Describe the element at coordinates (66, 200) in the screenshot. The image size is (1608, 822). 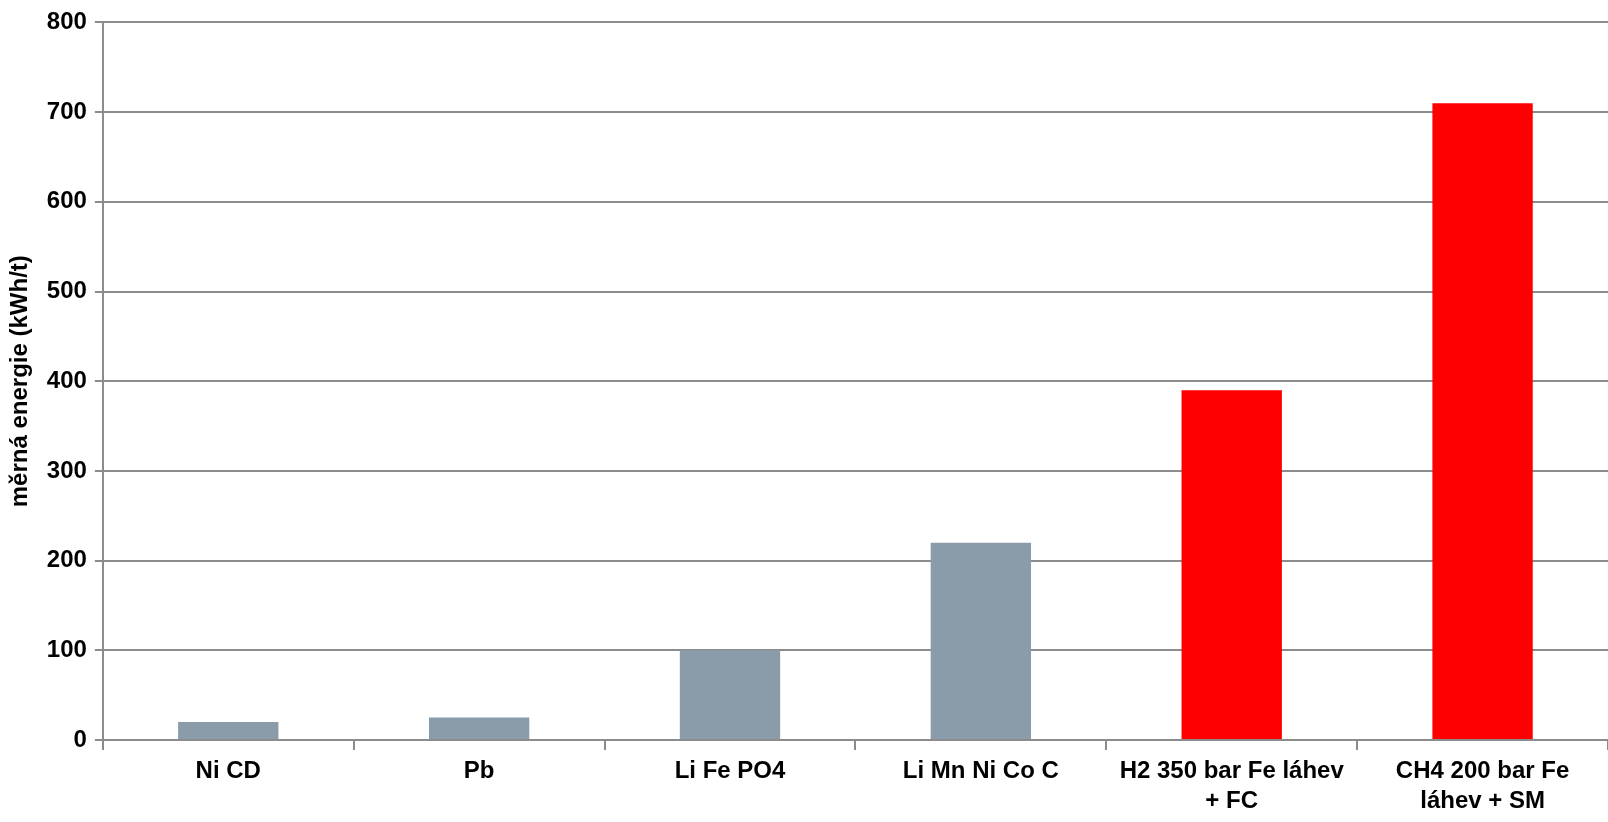
I see `y-tick-label: 600` at that location.